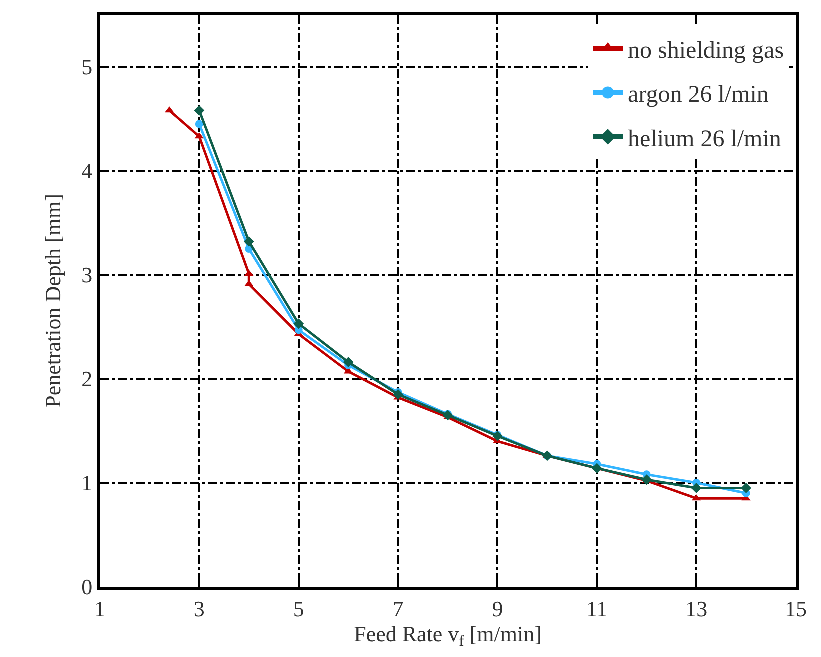 The image size is (821, 657). Describe the element at coordinates (87, 379) in the screenshot. I see `y-tick-label: 2` at that location.